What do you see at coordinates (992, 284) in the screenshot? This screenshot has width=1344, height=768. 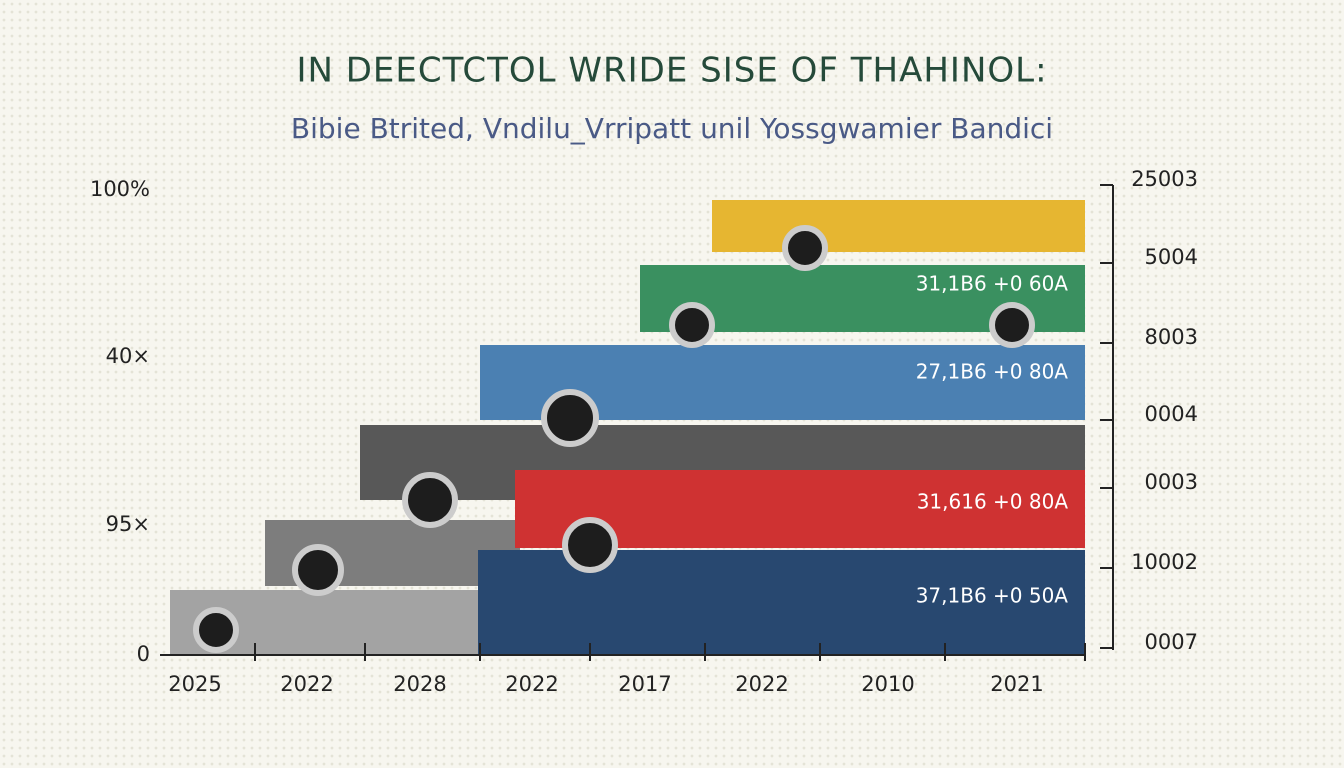 I see `bar-label: 31,1B6 +0 60A` at bounding box center [992, 284].